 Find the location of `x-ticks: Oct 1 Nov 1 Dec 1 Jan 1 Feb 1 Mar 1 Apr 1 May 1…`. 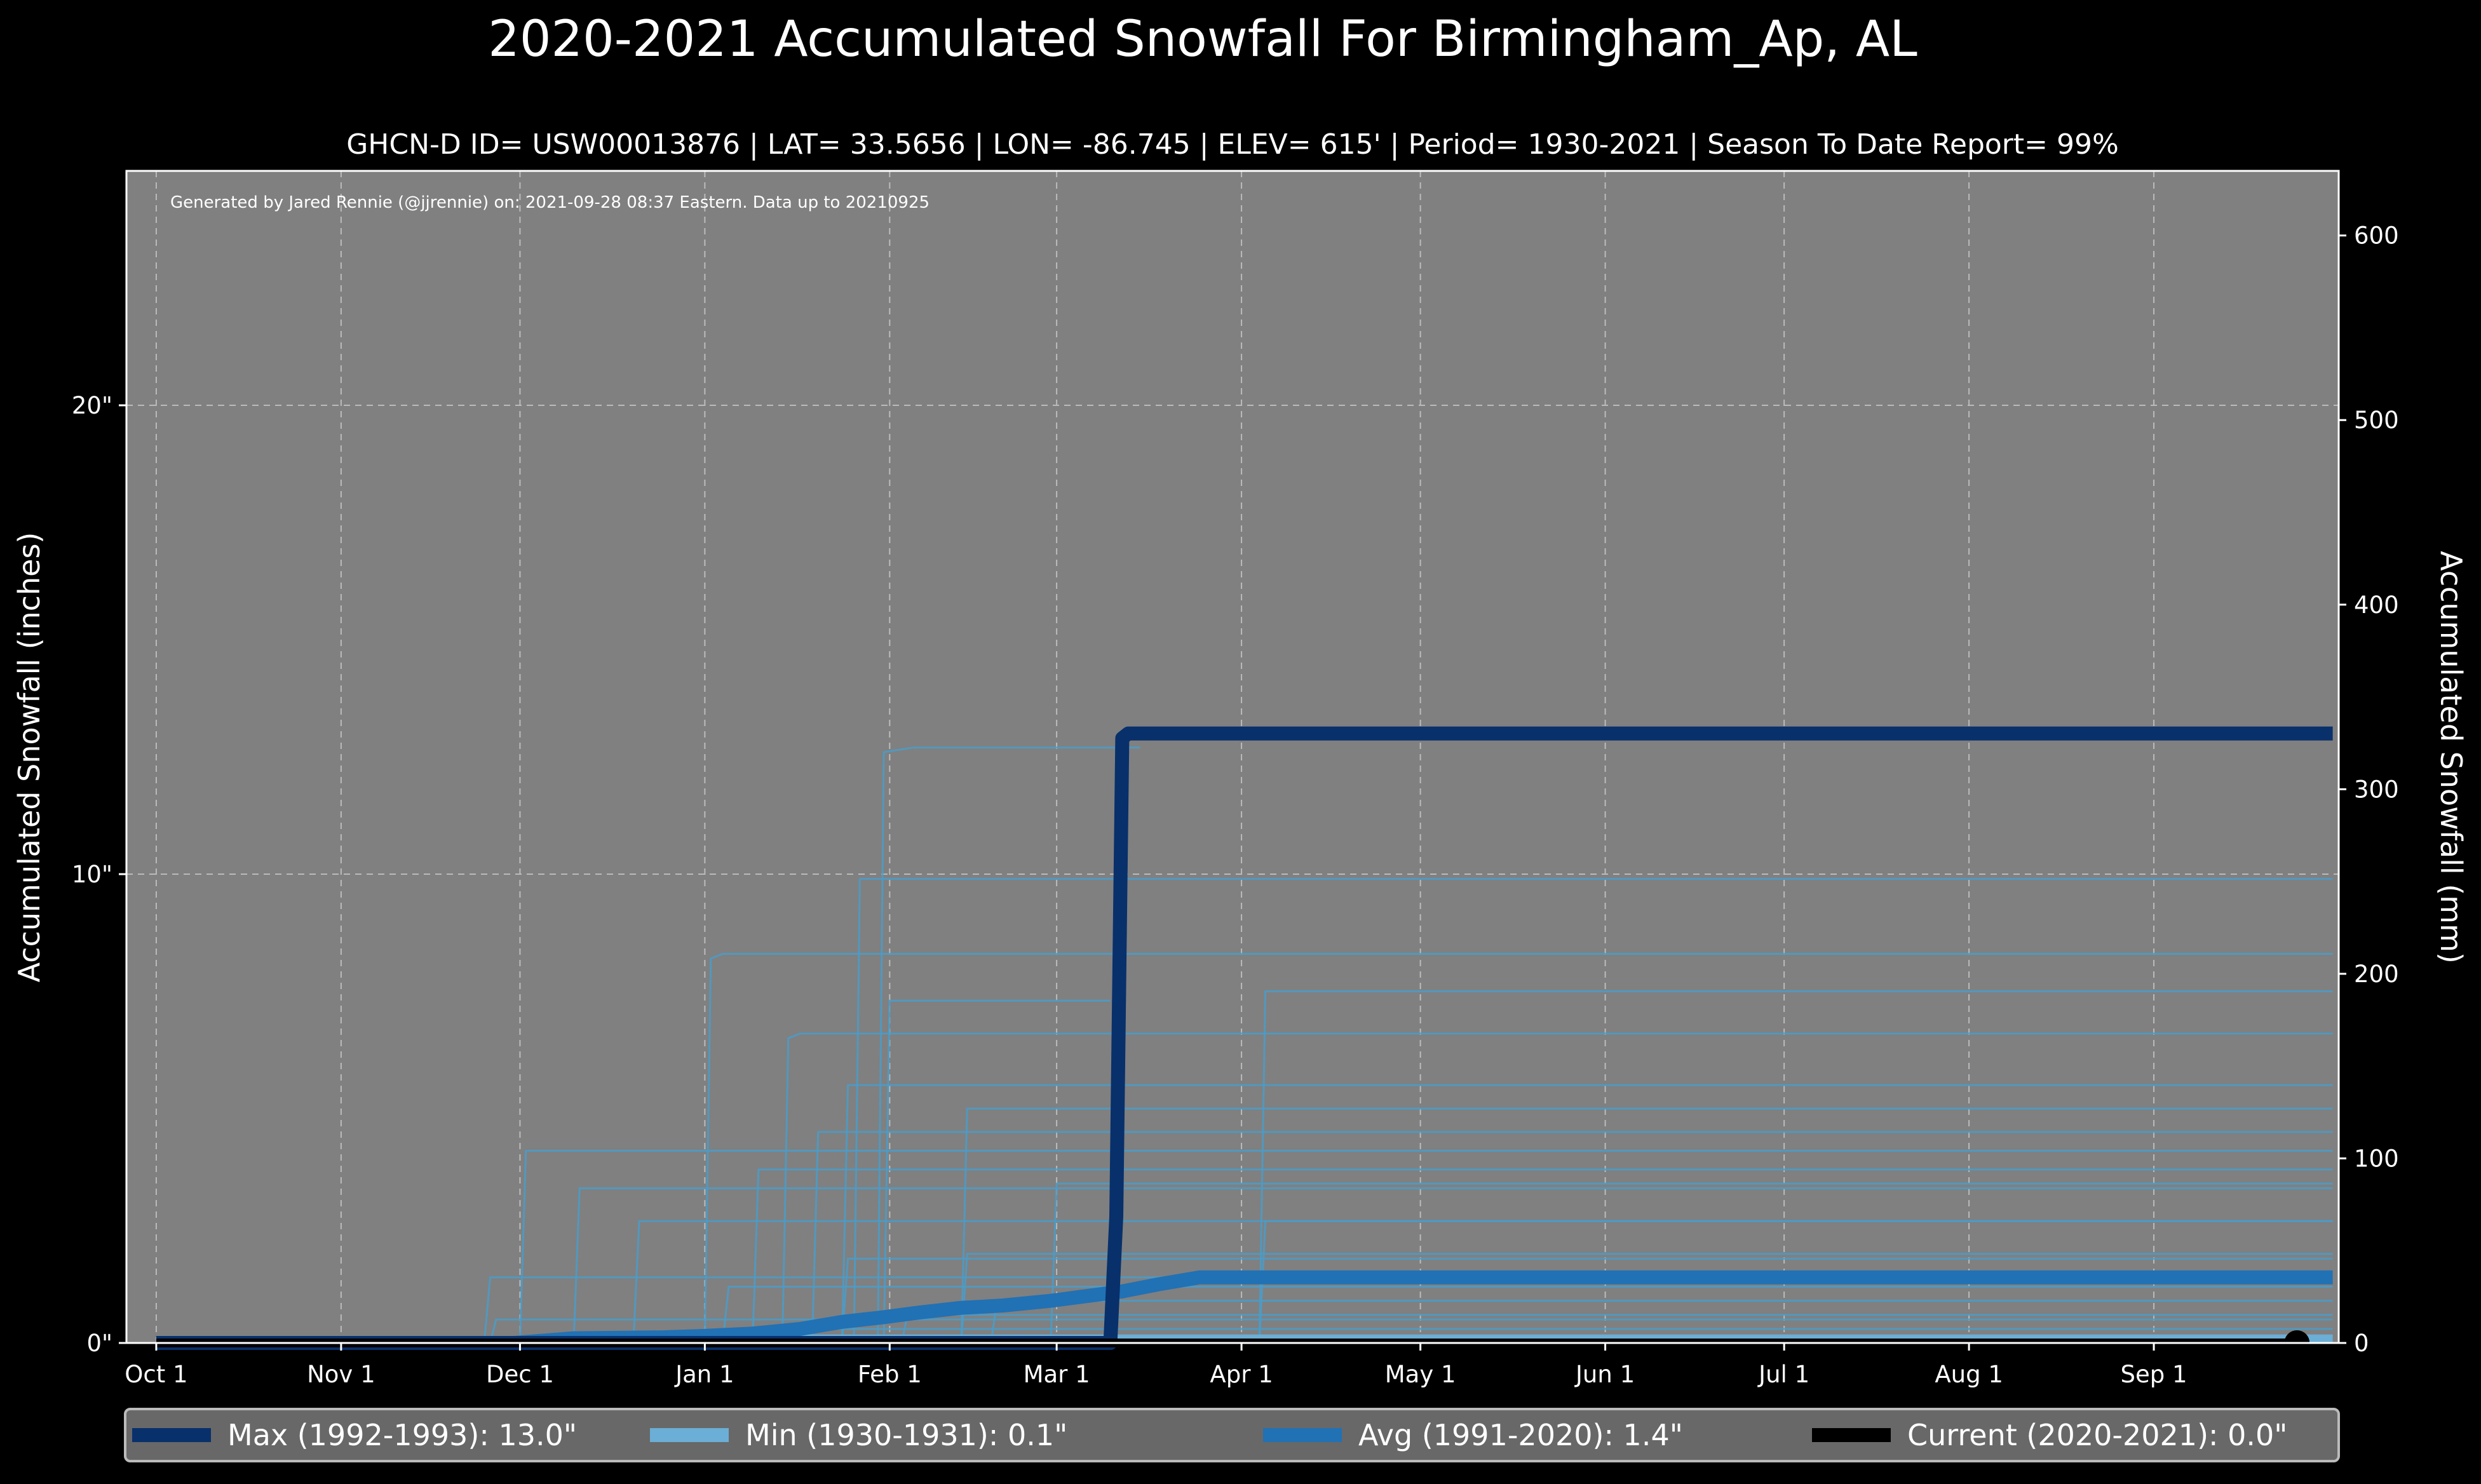

x-ticks: Oct 1 Nov 1 Dec 1 Jan 1 Feb 1 Mar 1 Apr 1 May 1… is located at coordinates (1156, 1365).